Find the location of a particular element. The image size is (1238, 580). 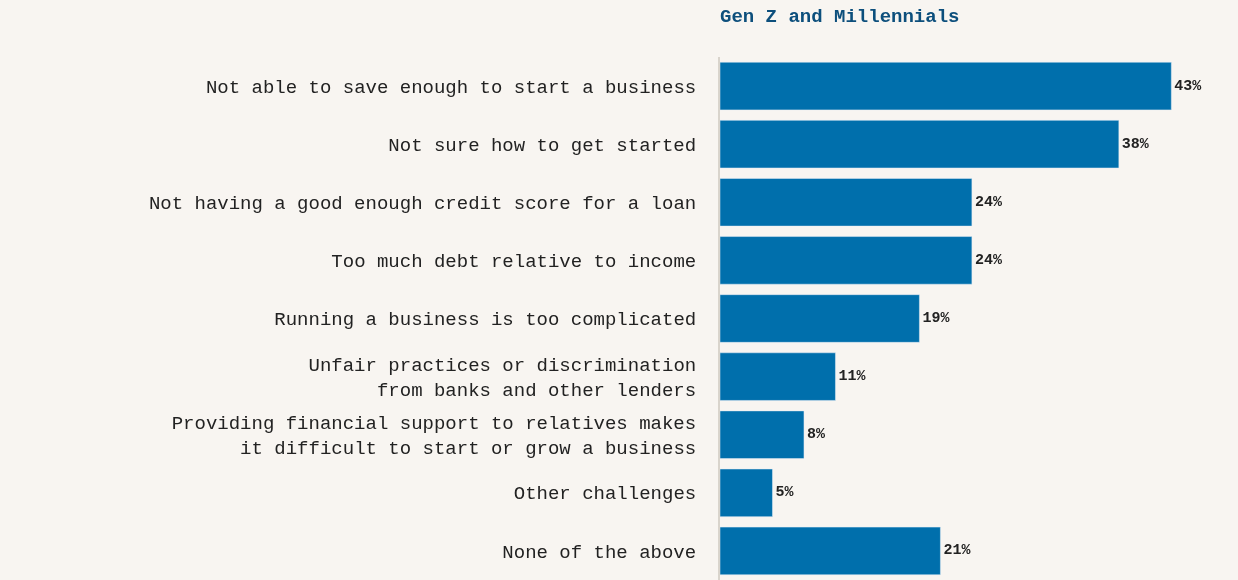

data-label: 5% is located at coordinates (785, 493).